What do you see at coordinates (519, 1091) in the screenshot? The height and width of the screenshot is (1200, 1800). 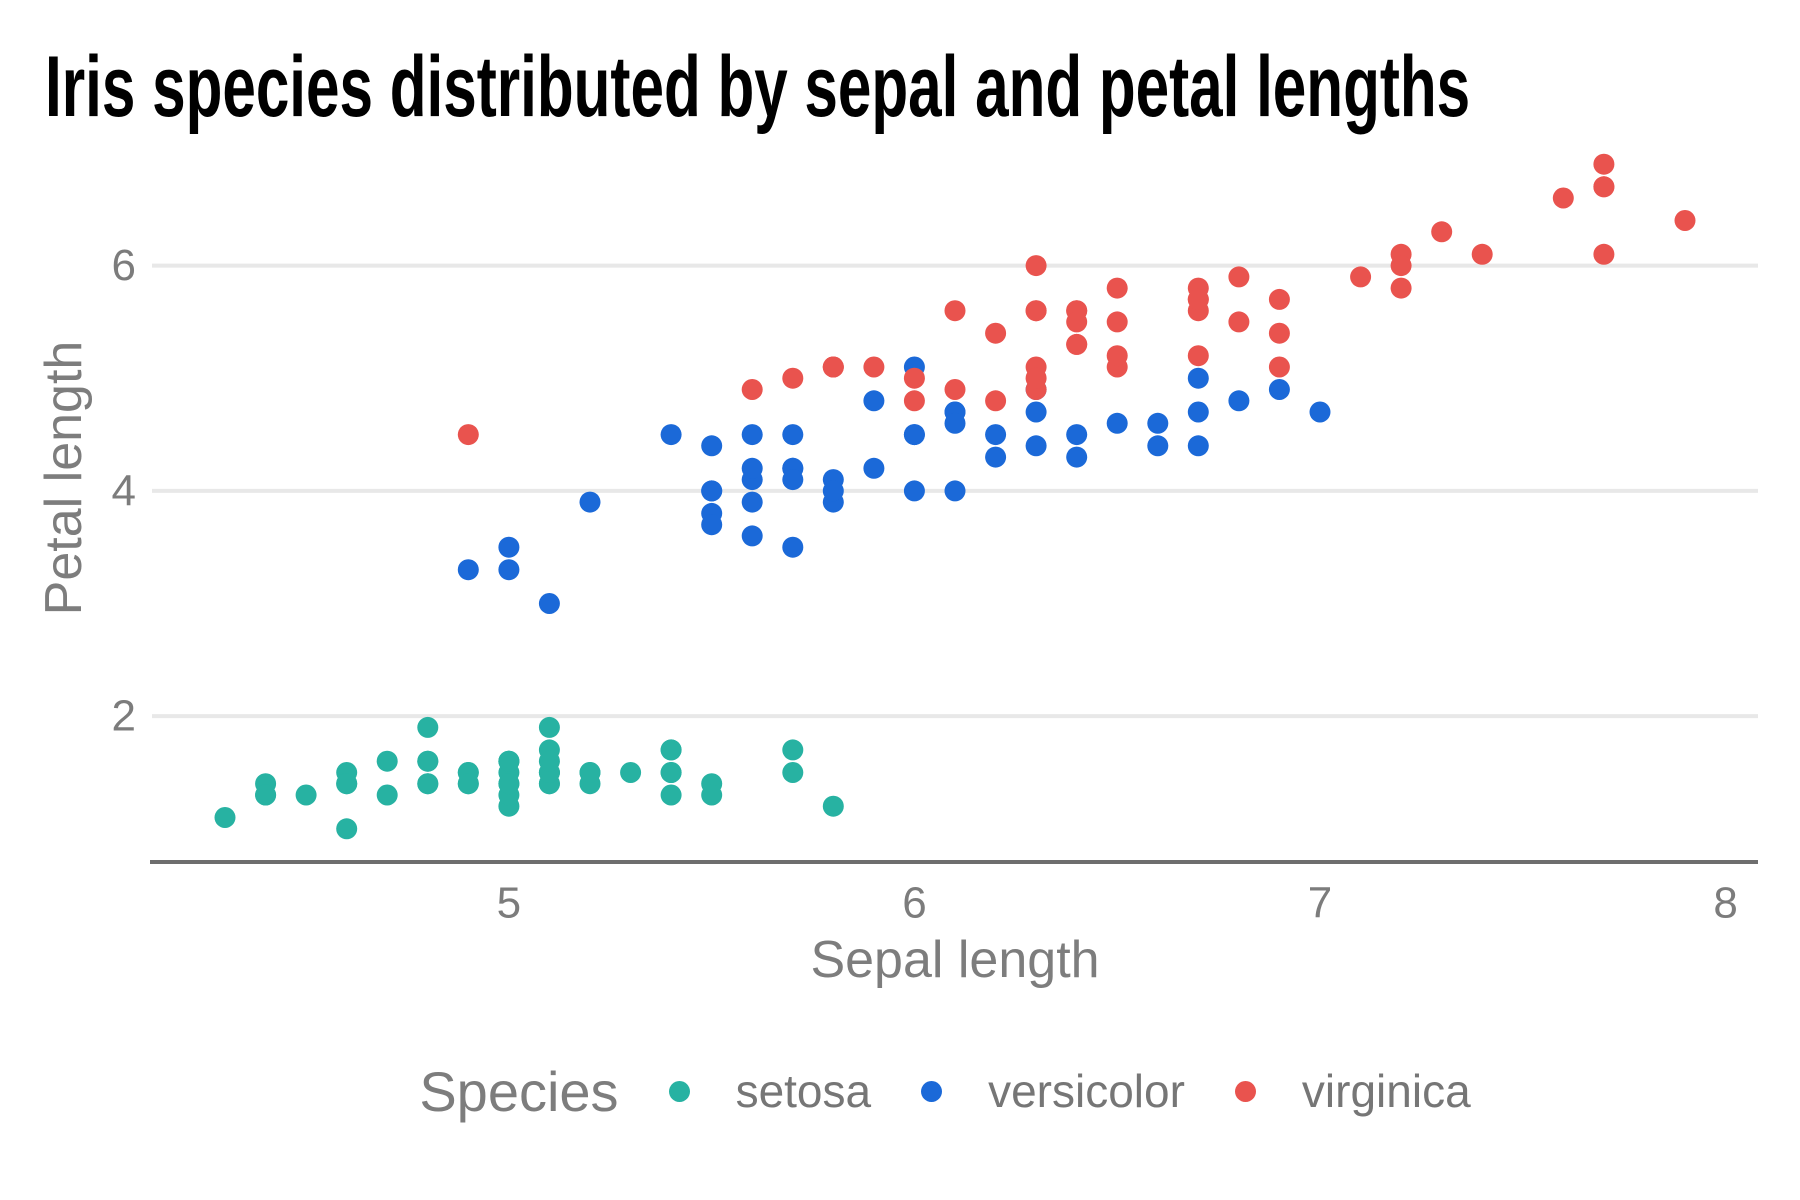 I see `legend-title: Species` at bounding box center [519, 1091].